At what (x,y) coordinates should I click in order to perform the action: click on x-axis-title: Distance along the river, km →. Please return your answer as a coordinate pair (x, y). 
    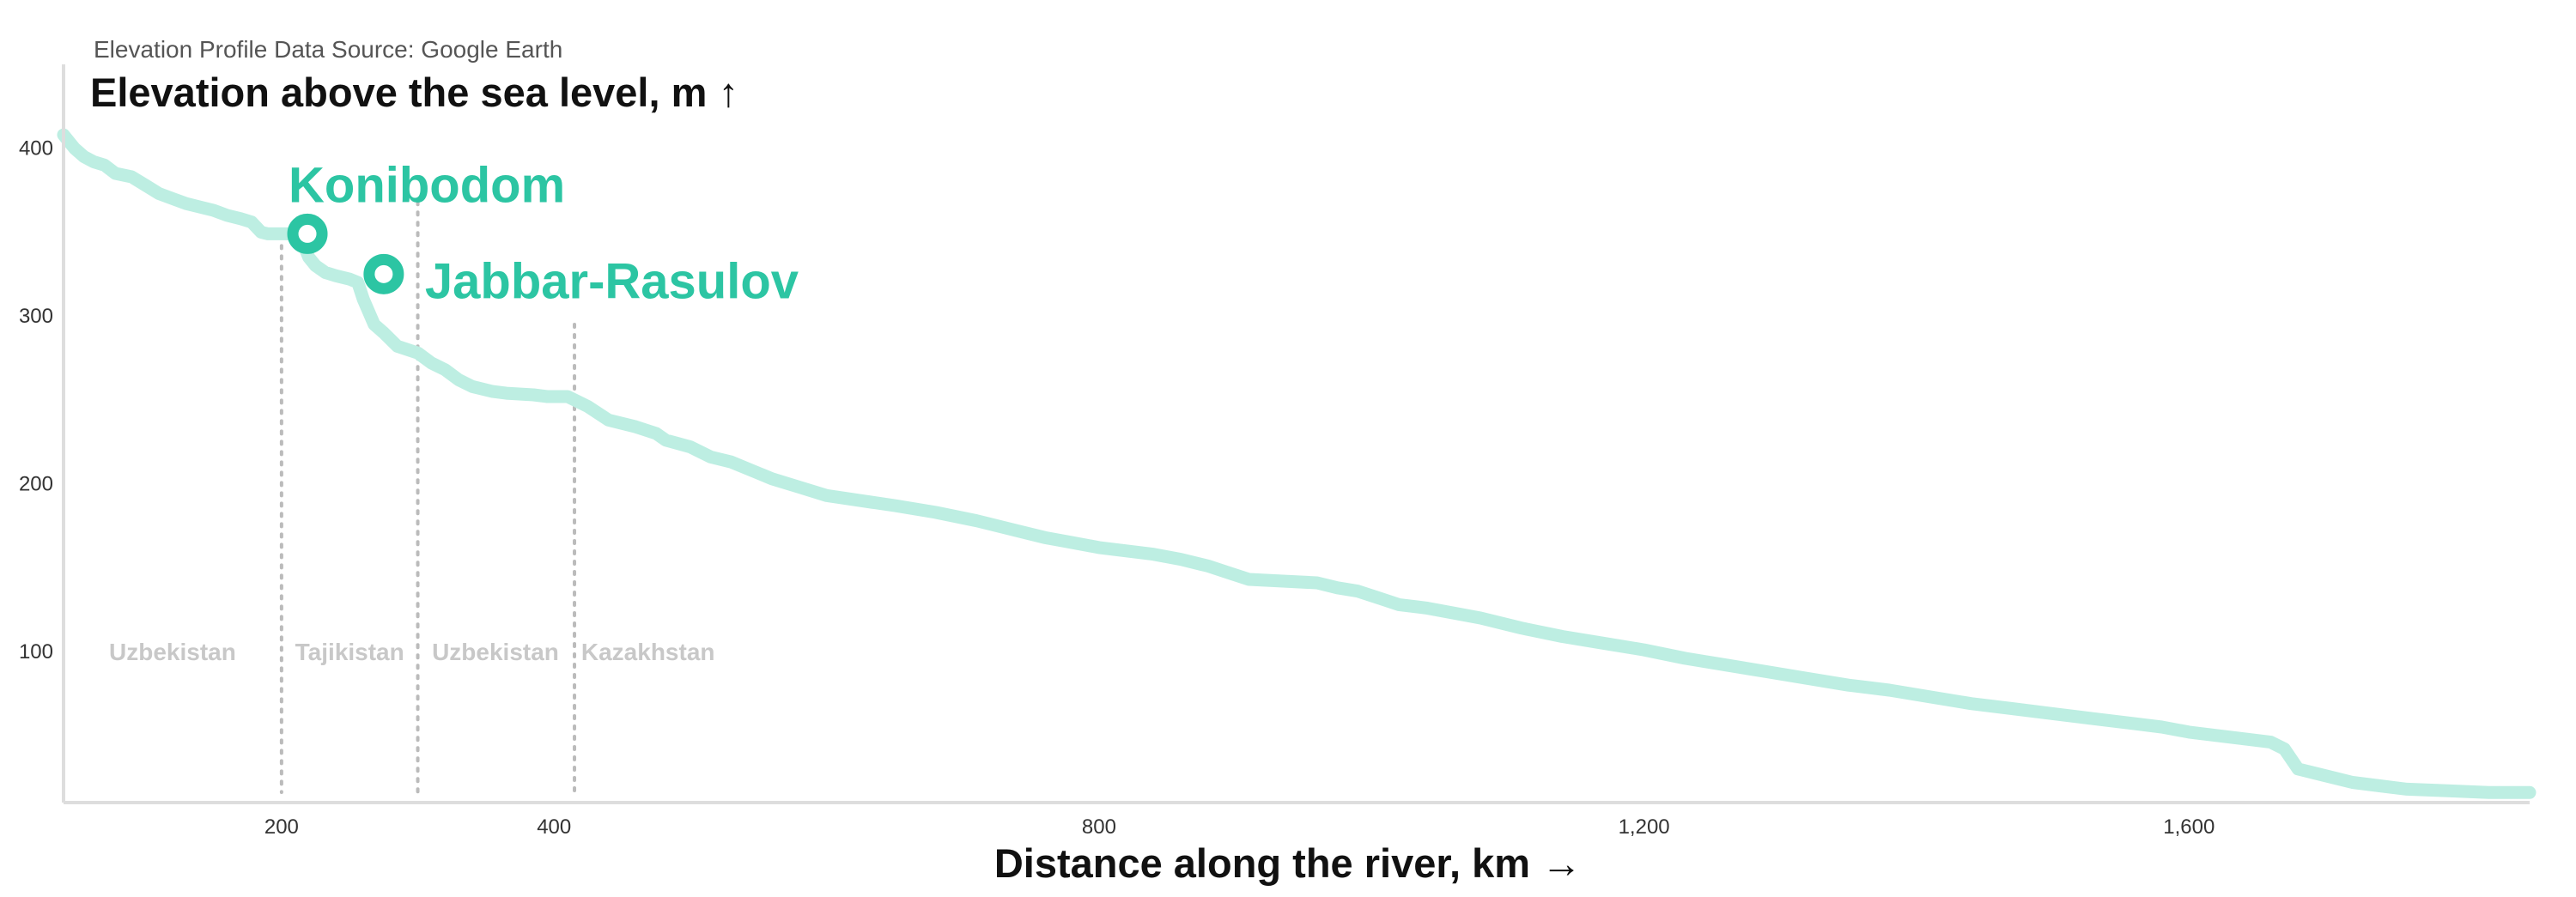
    Looking at the image, I should click on (1288, 863).